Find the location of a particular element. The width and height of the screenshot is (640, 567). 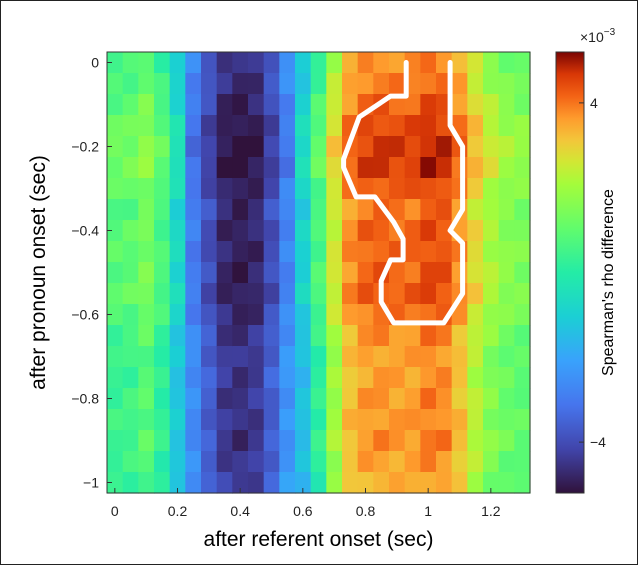

x-tick-label: 0.4 is located at coordinates (240, 511).